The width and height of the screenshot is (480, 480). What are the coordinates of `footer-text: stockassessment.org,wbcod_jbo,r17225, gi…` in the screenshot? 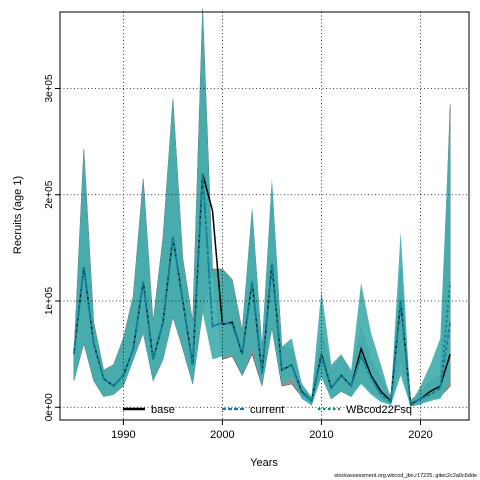 It's located at (405, 476).